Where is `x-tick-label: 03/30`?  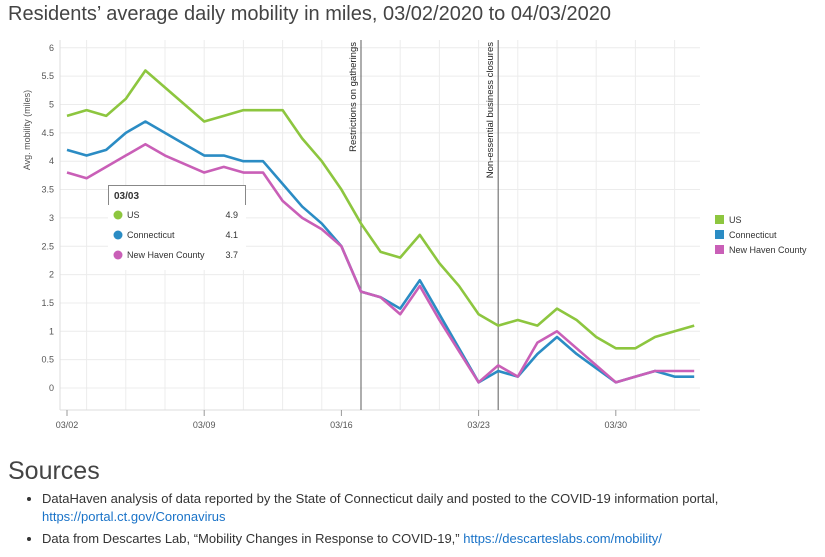 x-tick-label: 03/30 is located at coordinates (616, 425).